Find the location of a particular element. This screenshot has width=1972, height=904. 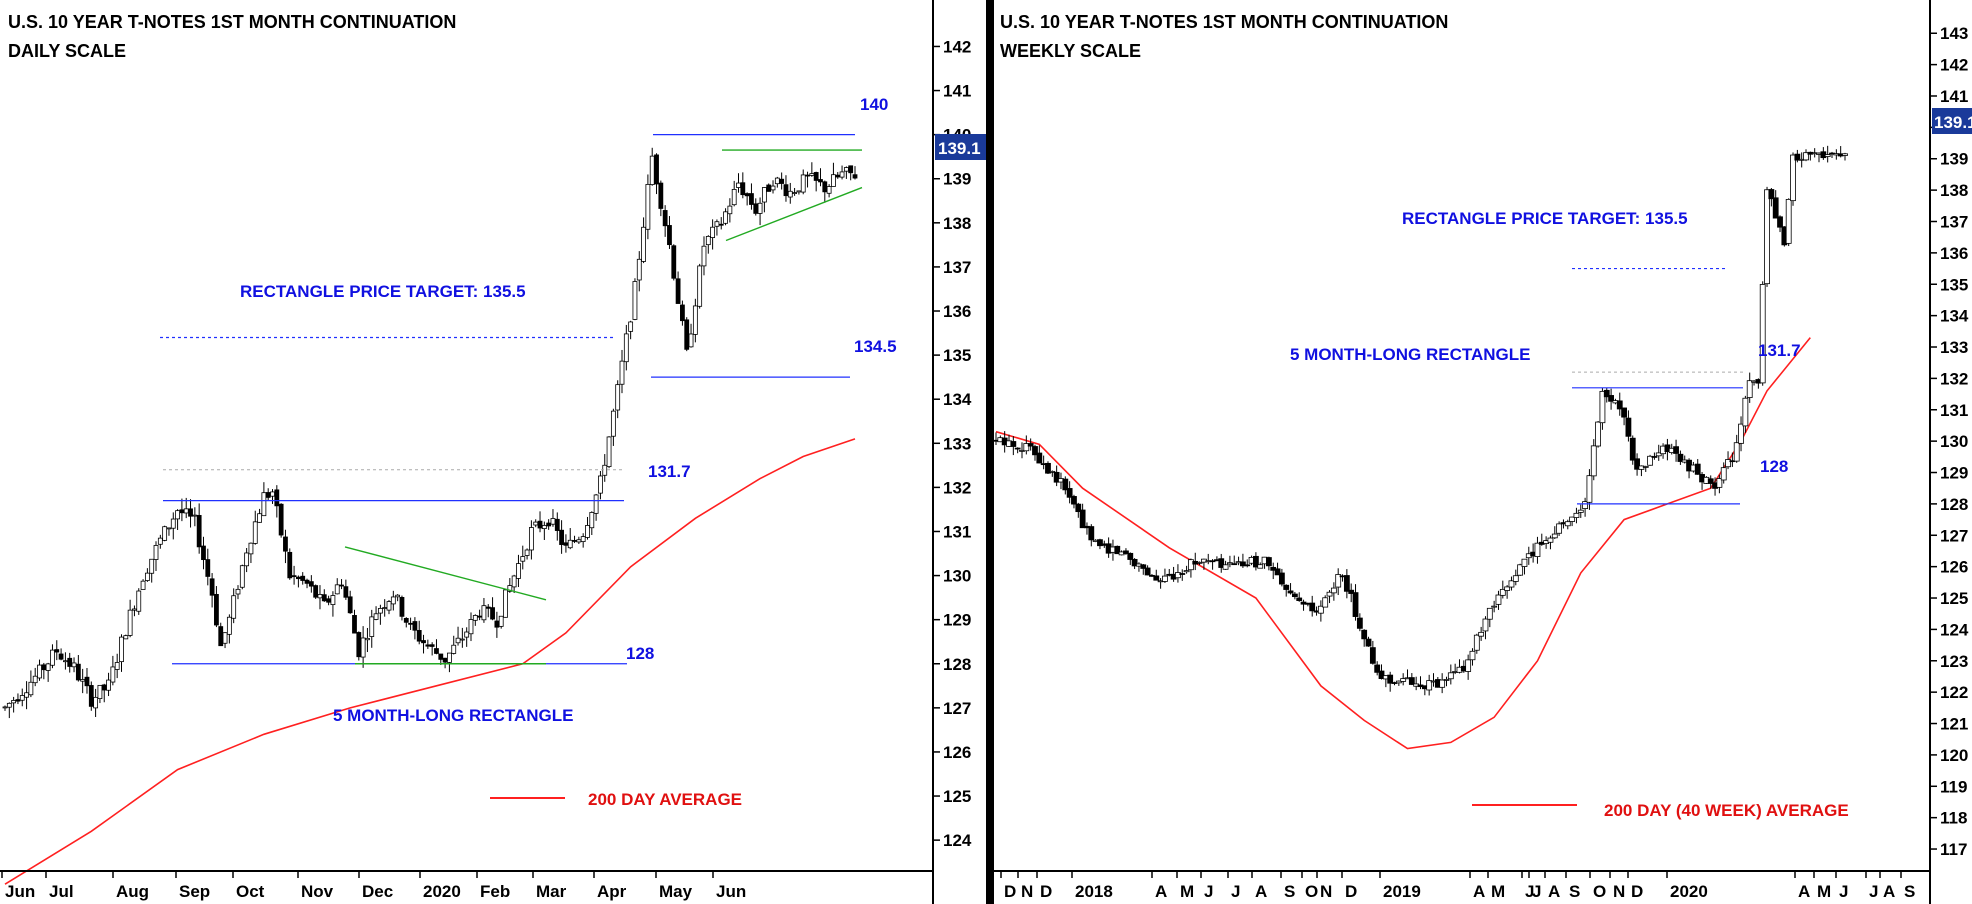

y-axis-tick-label: 124 is located at coordinates (957, 840).